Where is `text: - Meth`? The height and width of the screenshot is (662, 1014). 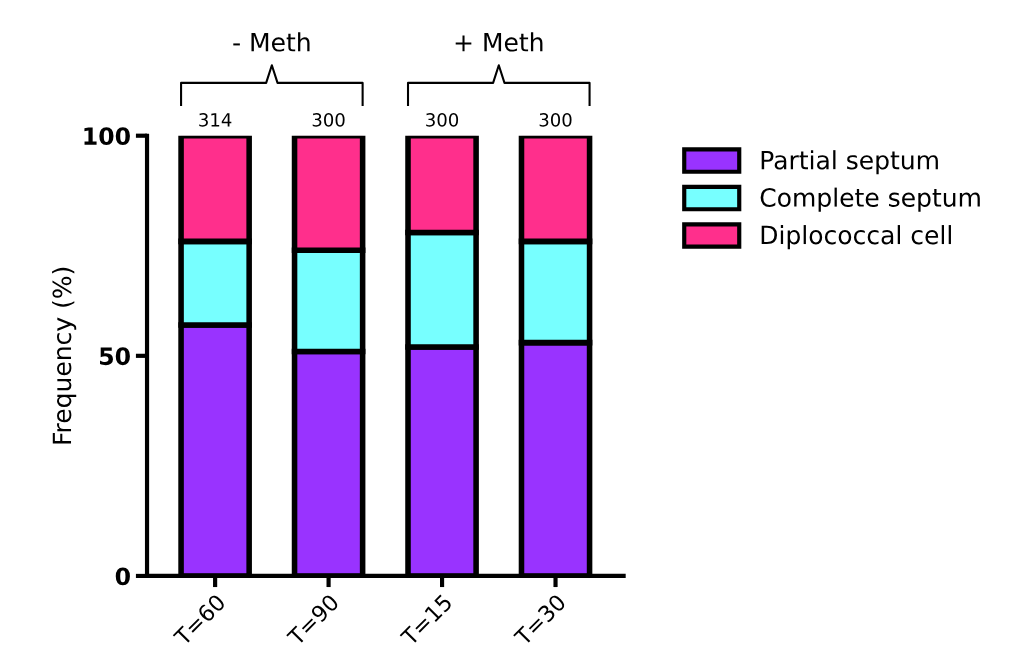 text: - Meth is located at coordinates (271, 42).